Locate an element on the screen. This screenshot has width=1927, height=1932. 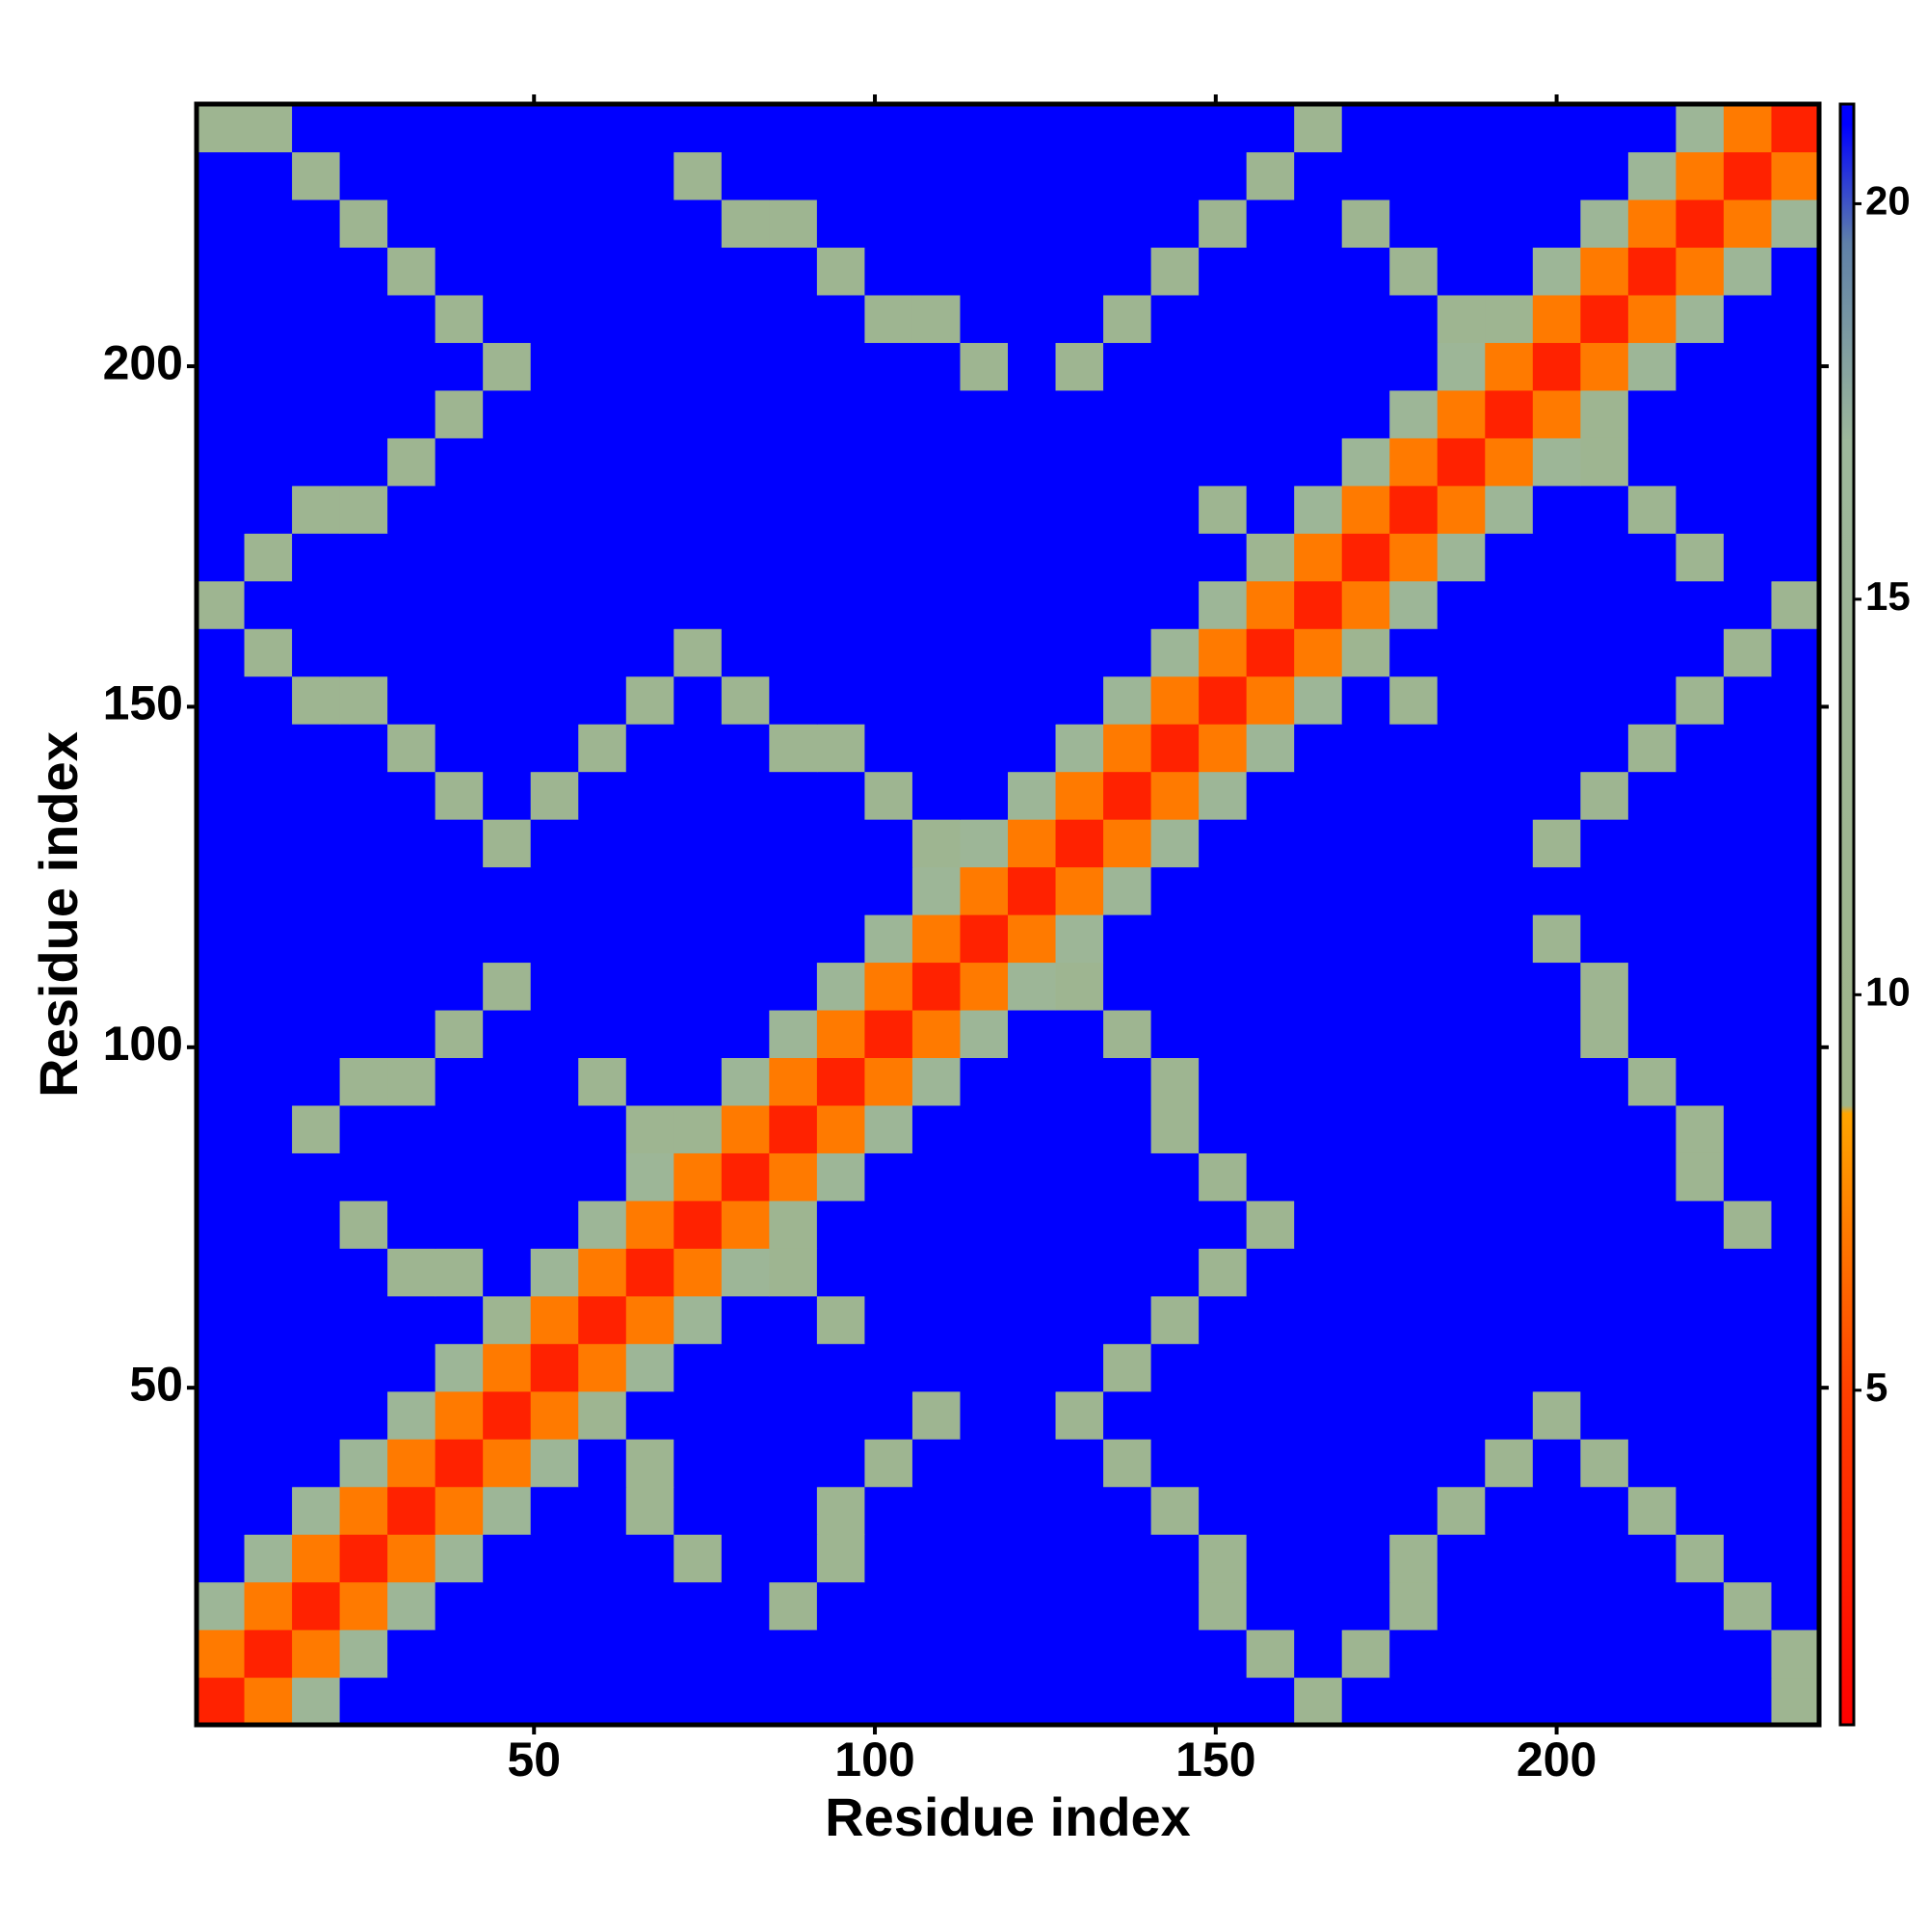
y-tick-label: 100 is located at coordinates (143, 1044).